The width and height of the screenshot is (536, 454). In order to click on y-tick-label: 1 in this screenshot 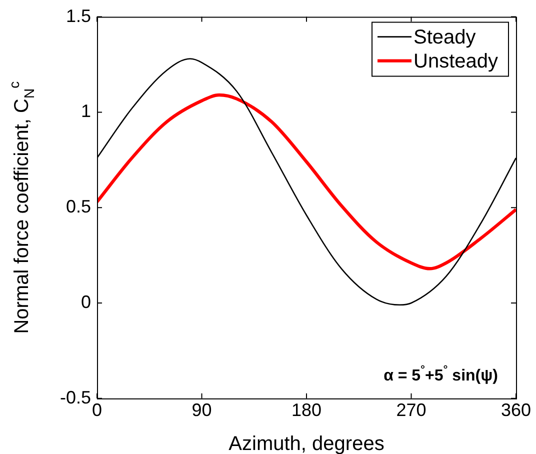, I will do `click(85, 111)`.